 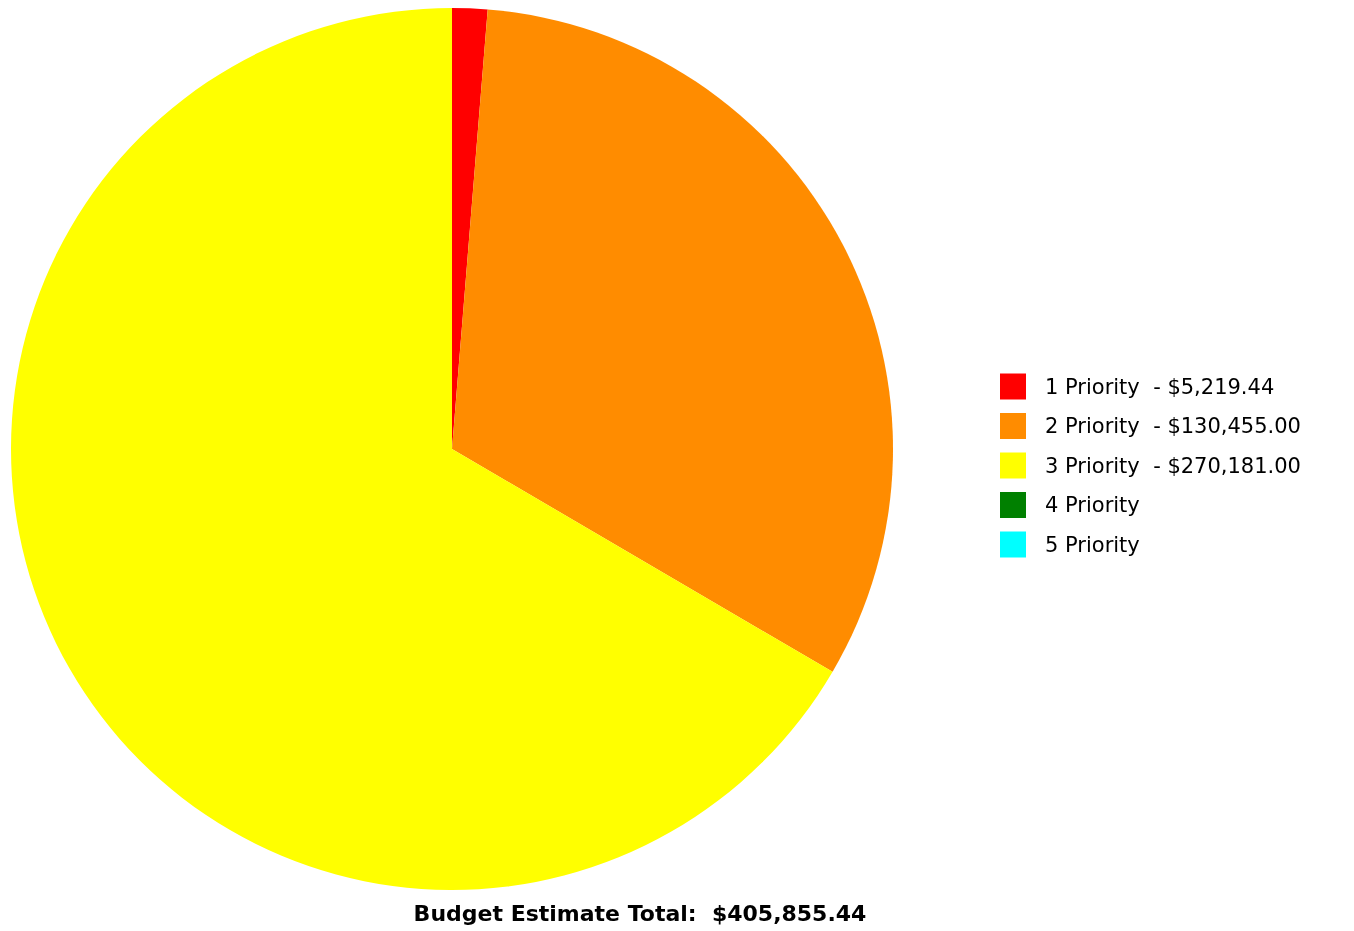 What do you see at coordinates (1092, 505) in the screenshot?
I see `legend-label: 4 Priority` at bounding box center [1092, 505].